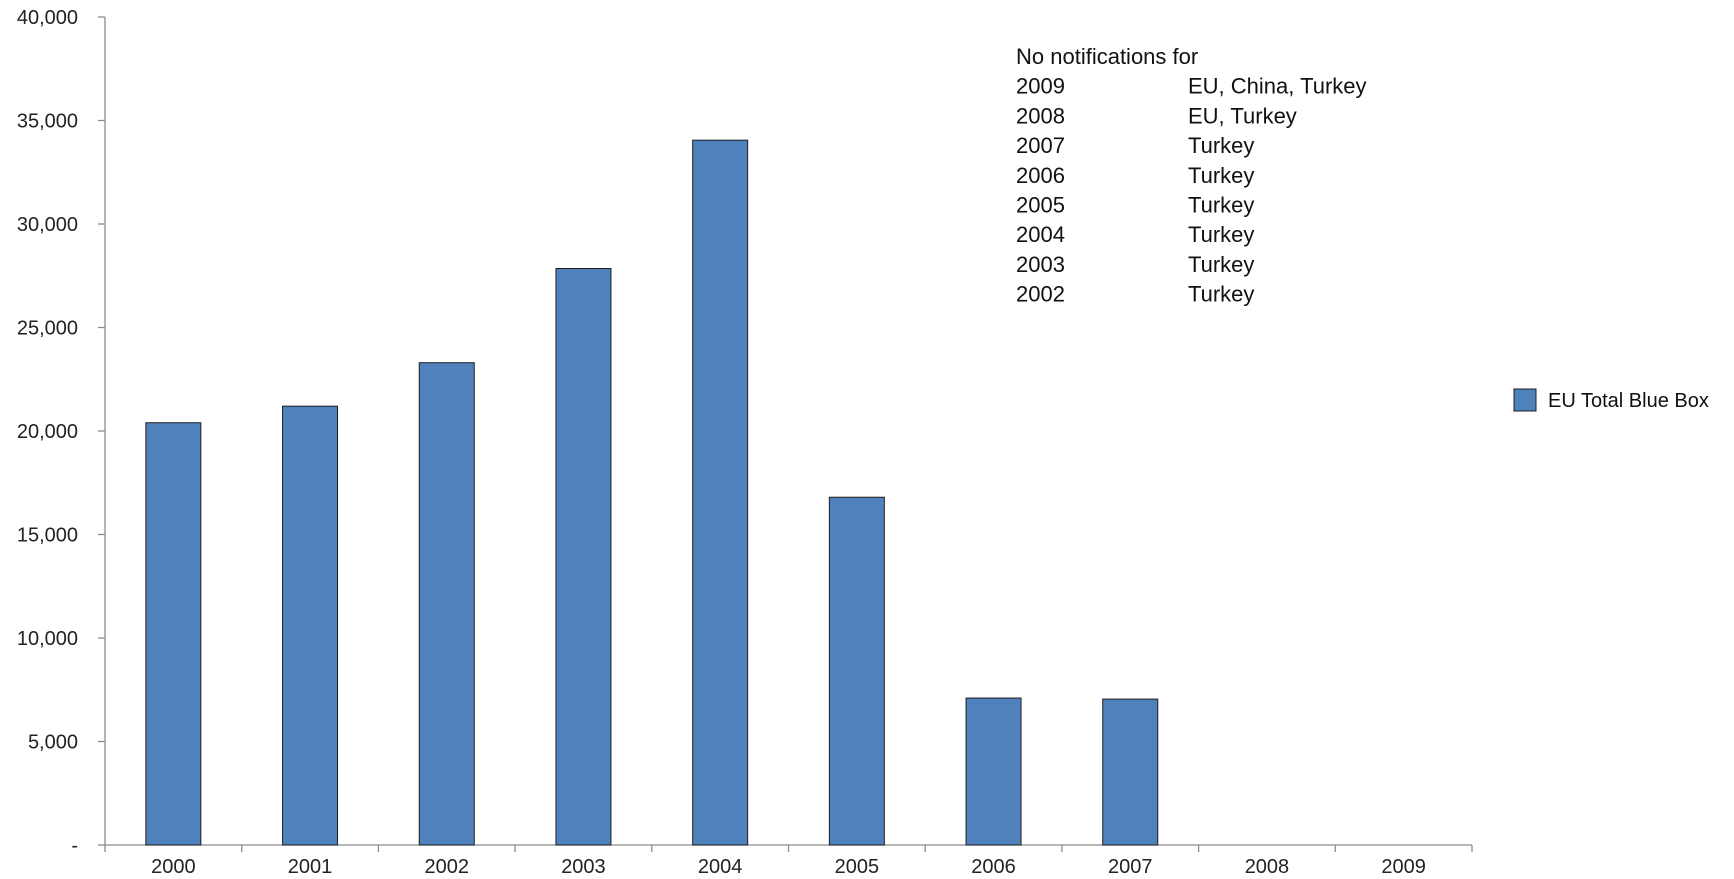 This screenshot has height=879, width=1734. I want to click on annotation-year: 2007, so click(1040, 145).